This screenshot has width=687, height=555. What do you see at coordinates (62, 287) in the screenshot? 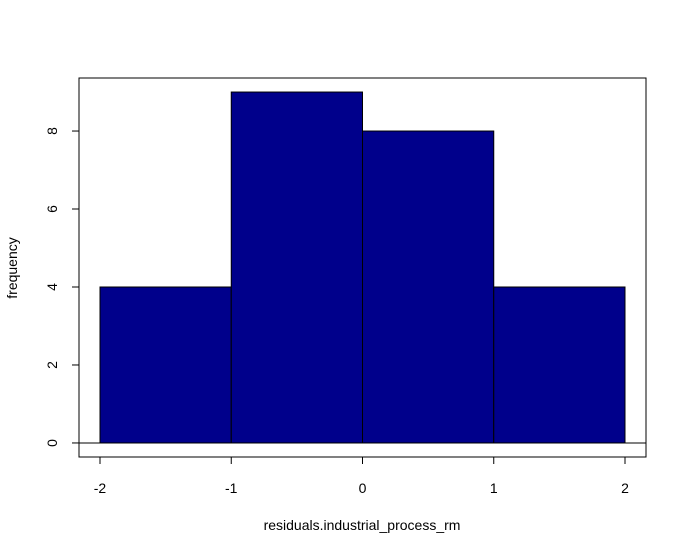
I see `y-axis: 0 2 4 6 8` at bounding box center [62, 287].